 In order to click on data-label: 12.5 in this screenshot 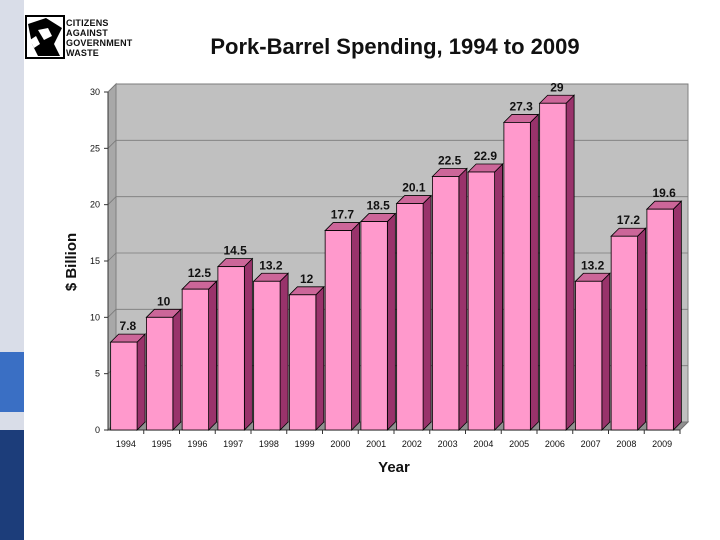, I will do `click(200, 273)`.